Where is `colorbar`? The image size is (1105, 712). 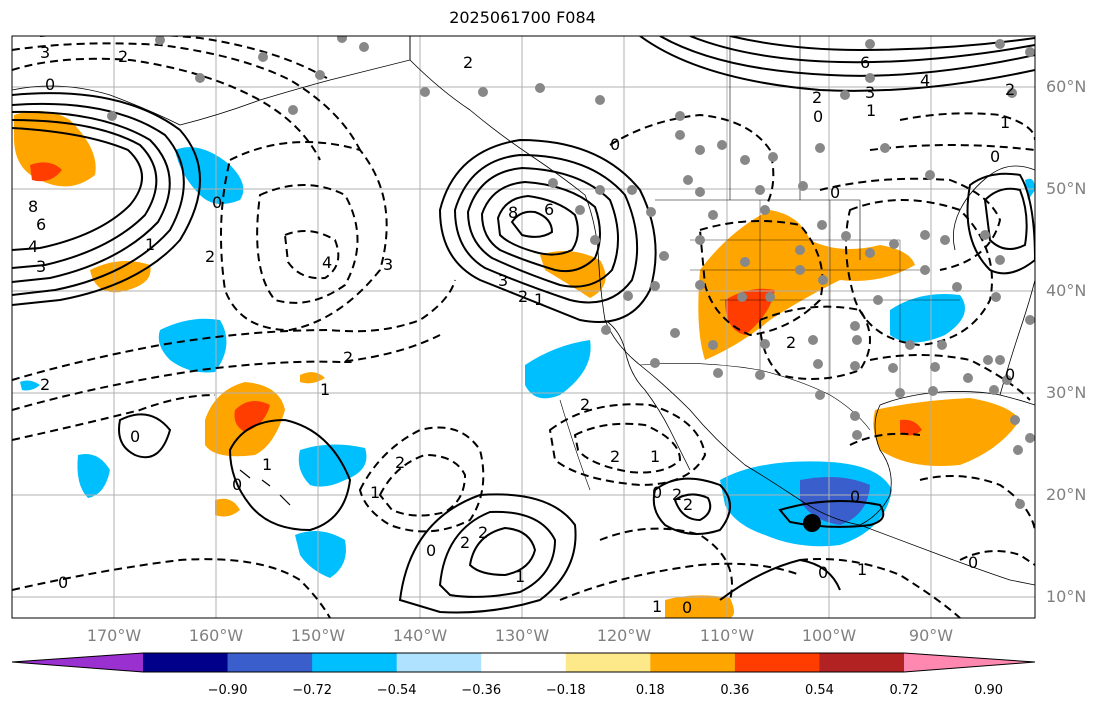
colorbar is located at coordinates (523, 662).